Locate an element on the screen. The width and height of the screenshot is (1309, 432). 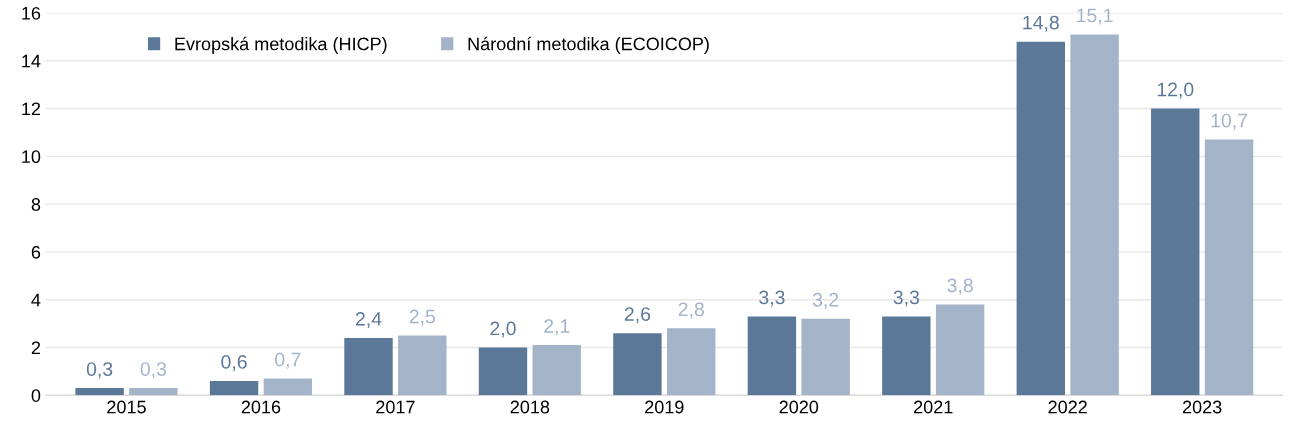
data-label: 3,8 is located at coordinates (960, 286).